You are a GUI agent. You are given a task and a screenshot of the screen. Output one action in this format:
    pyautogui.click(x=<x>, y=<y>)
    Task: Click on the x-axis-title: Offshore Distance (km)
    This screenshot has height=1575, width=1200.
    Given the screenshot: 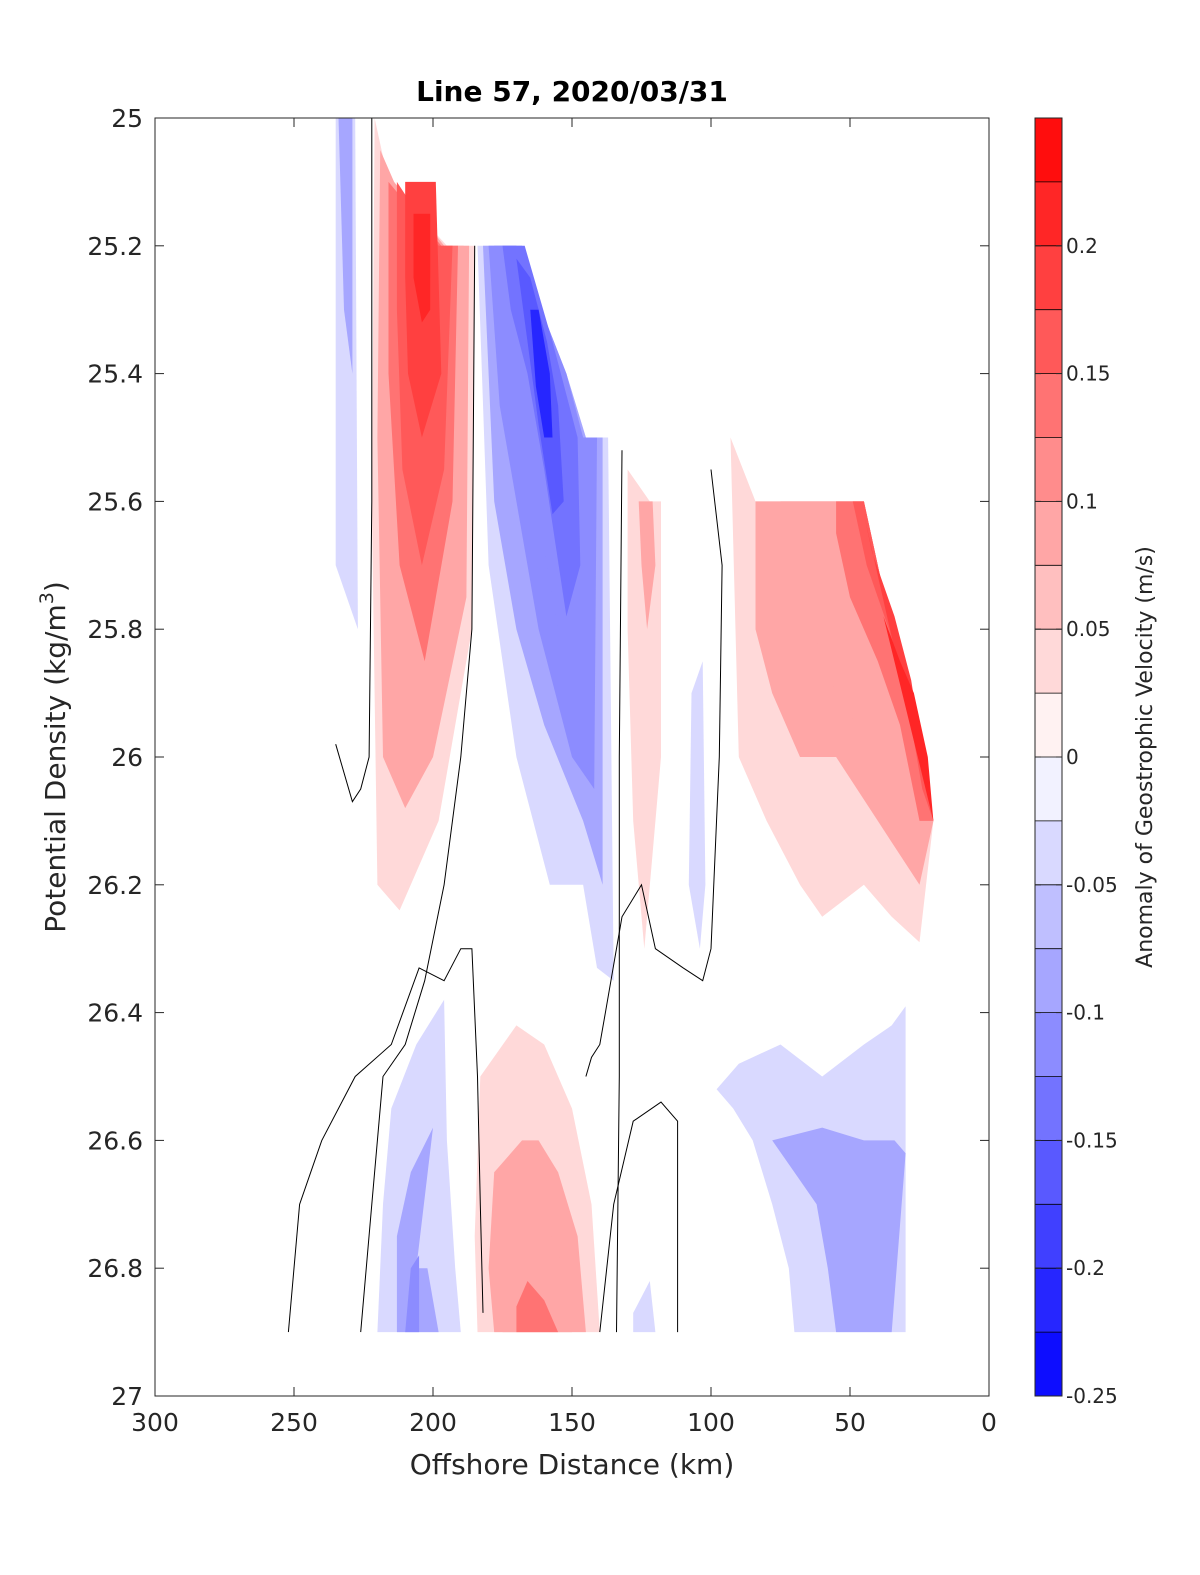 What is the action you would take?
    pyautogui.click(x=572, y=1464)
    